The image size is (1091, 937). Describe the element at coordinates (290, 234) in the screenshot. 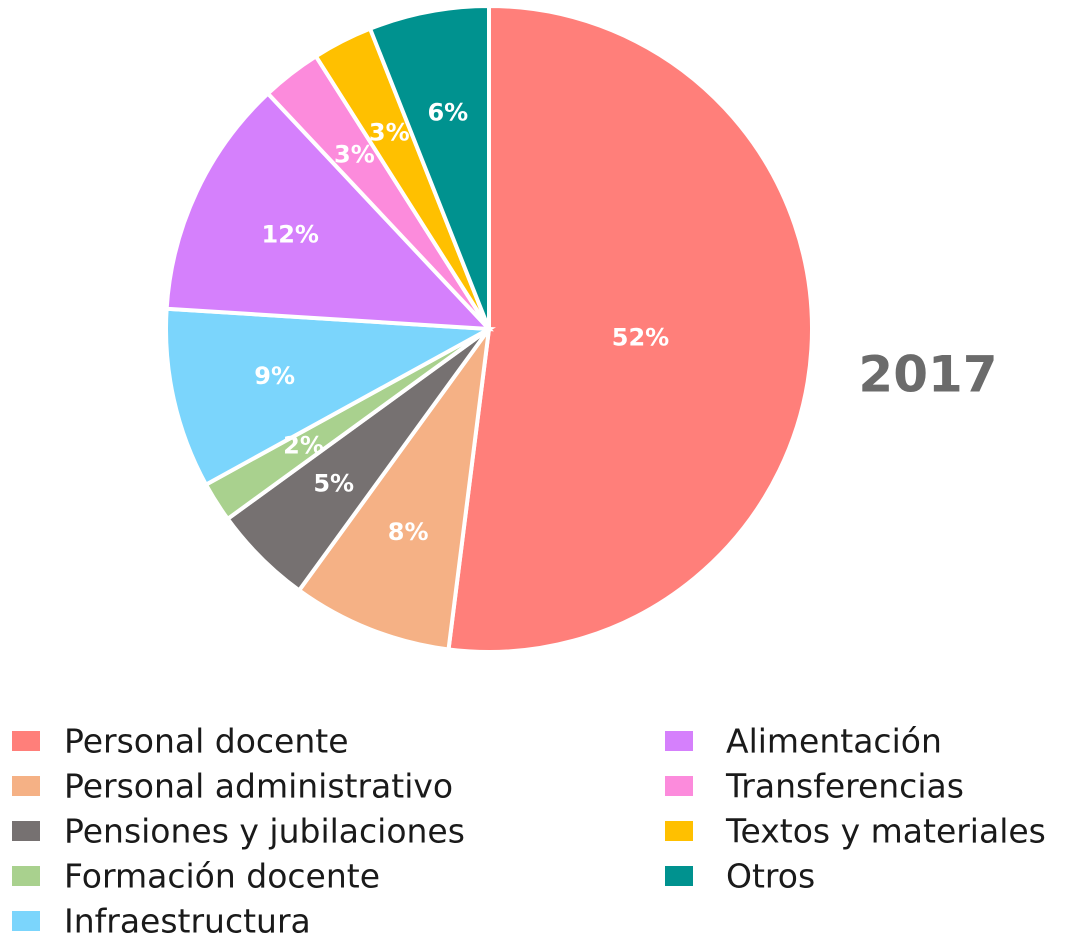

I see `value-label: 12%` at that location.